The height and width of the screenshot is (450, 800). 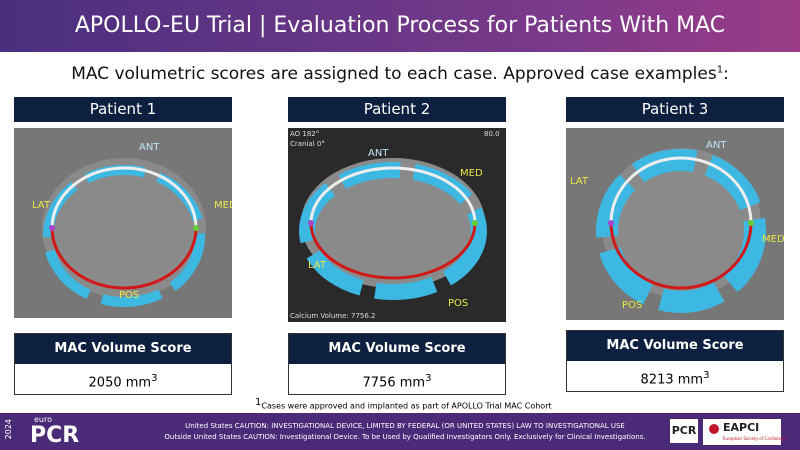 What do you see at coordinates (754, 438) in the screenshot?
I see `logo-eapci-sub: European Society of Cardiology` at bounding box center [754, 438].